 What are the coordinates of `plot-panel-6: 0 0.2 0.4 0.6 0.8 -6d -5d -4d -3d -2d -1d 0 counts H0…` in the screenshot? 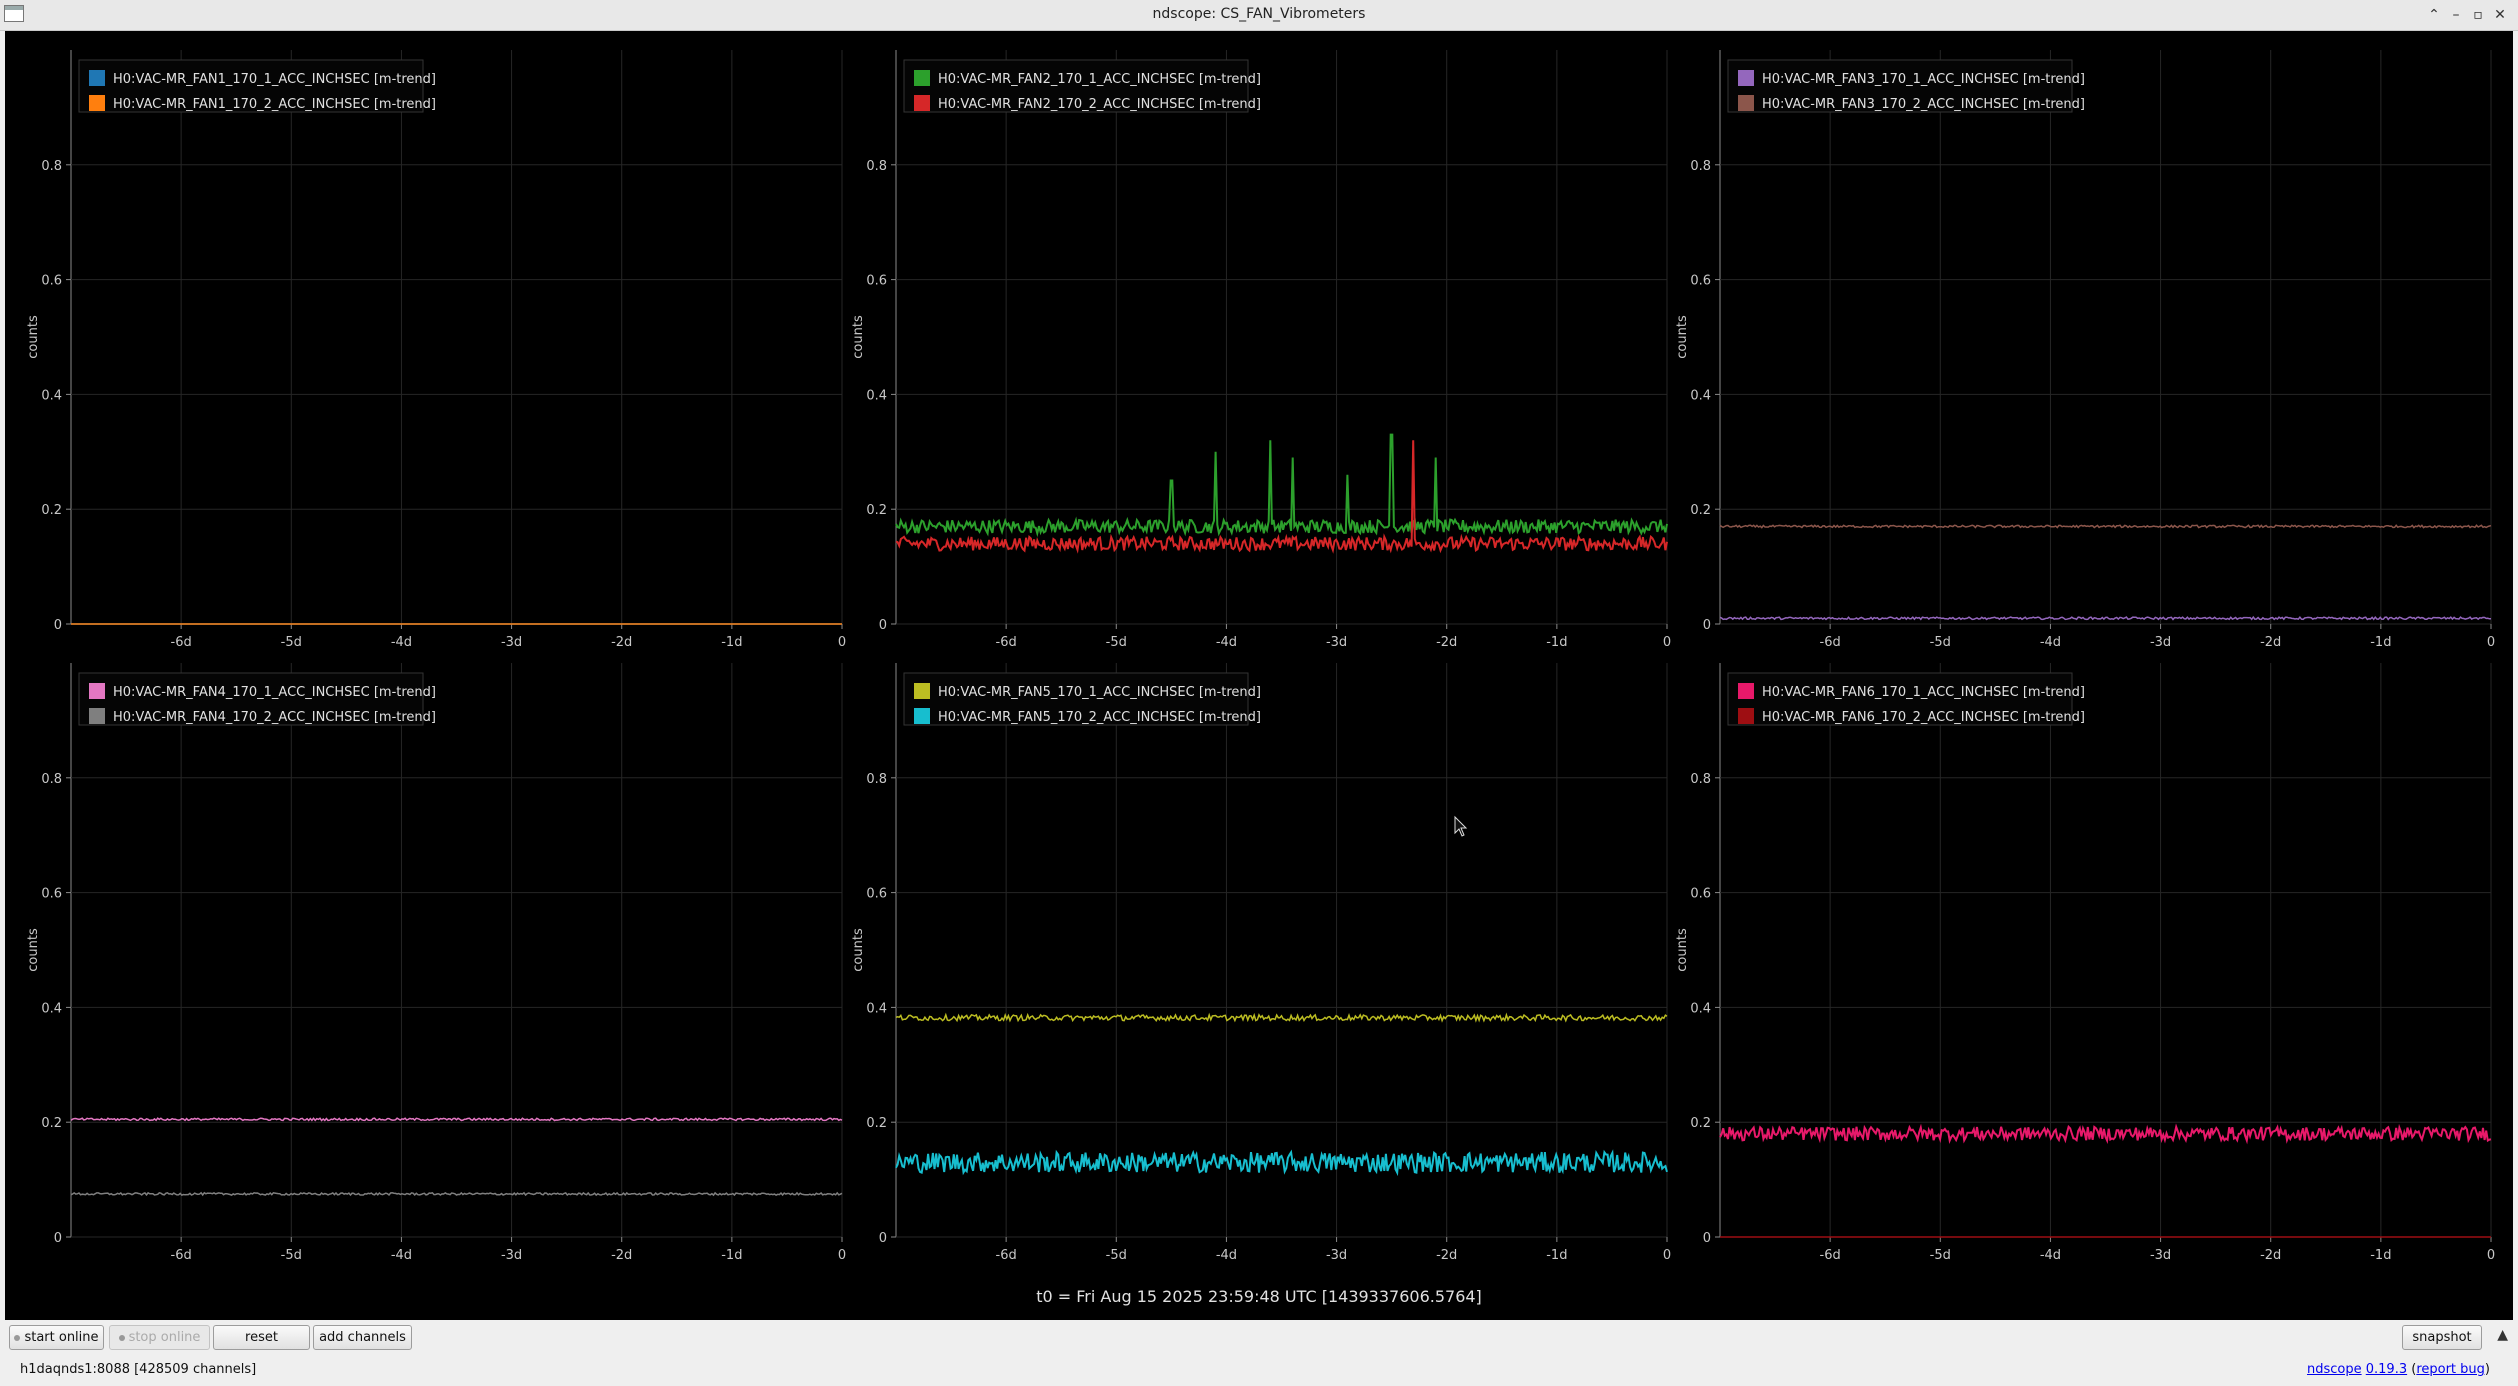 It's located at (2085, 963).